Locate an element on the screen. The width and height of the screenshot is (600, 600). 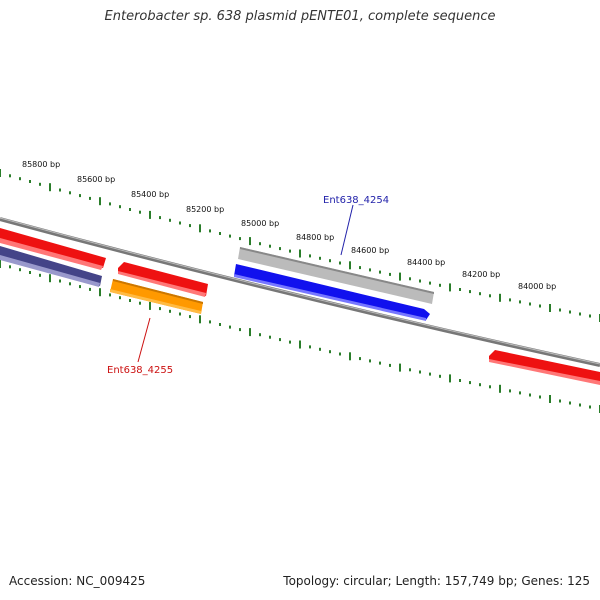
ruler-label-85200: 85200 bp is located at coordinates (205, 209).